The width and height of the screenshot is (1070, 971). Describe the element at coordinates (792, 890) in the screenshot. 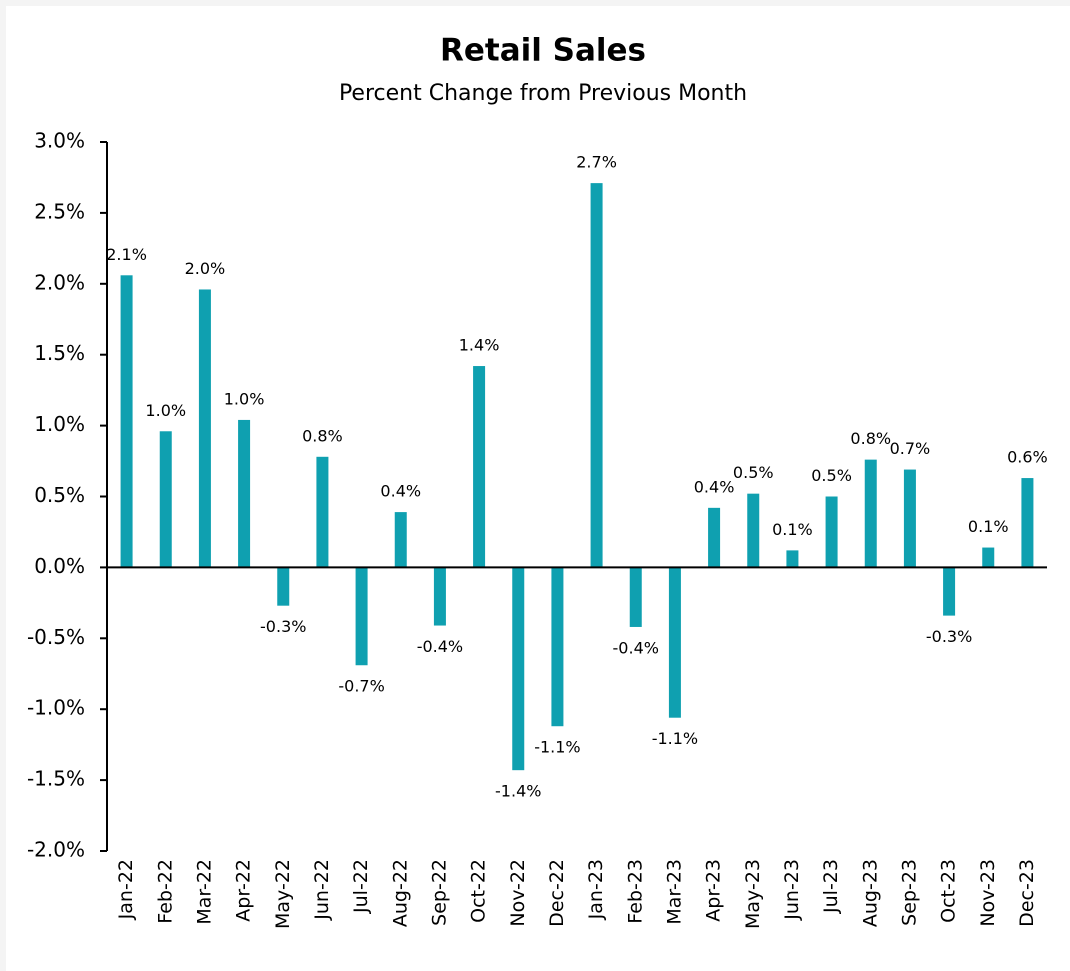

I see `x-tick-label: Jun-23` at that location.